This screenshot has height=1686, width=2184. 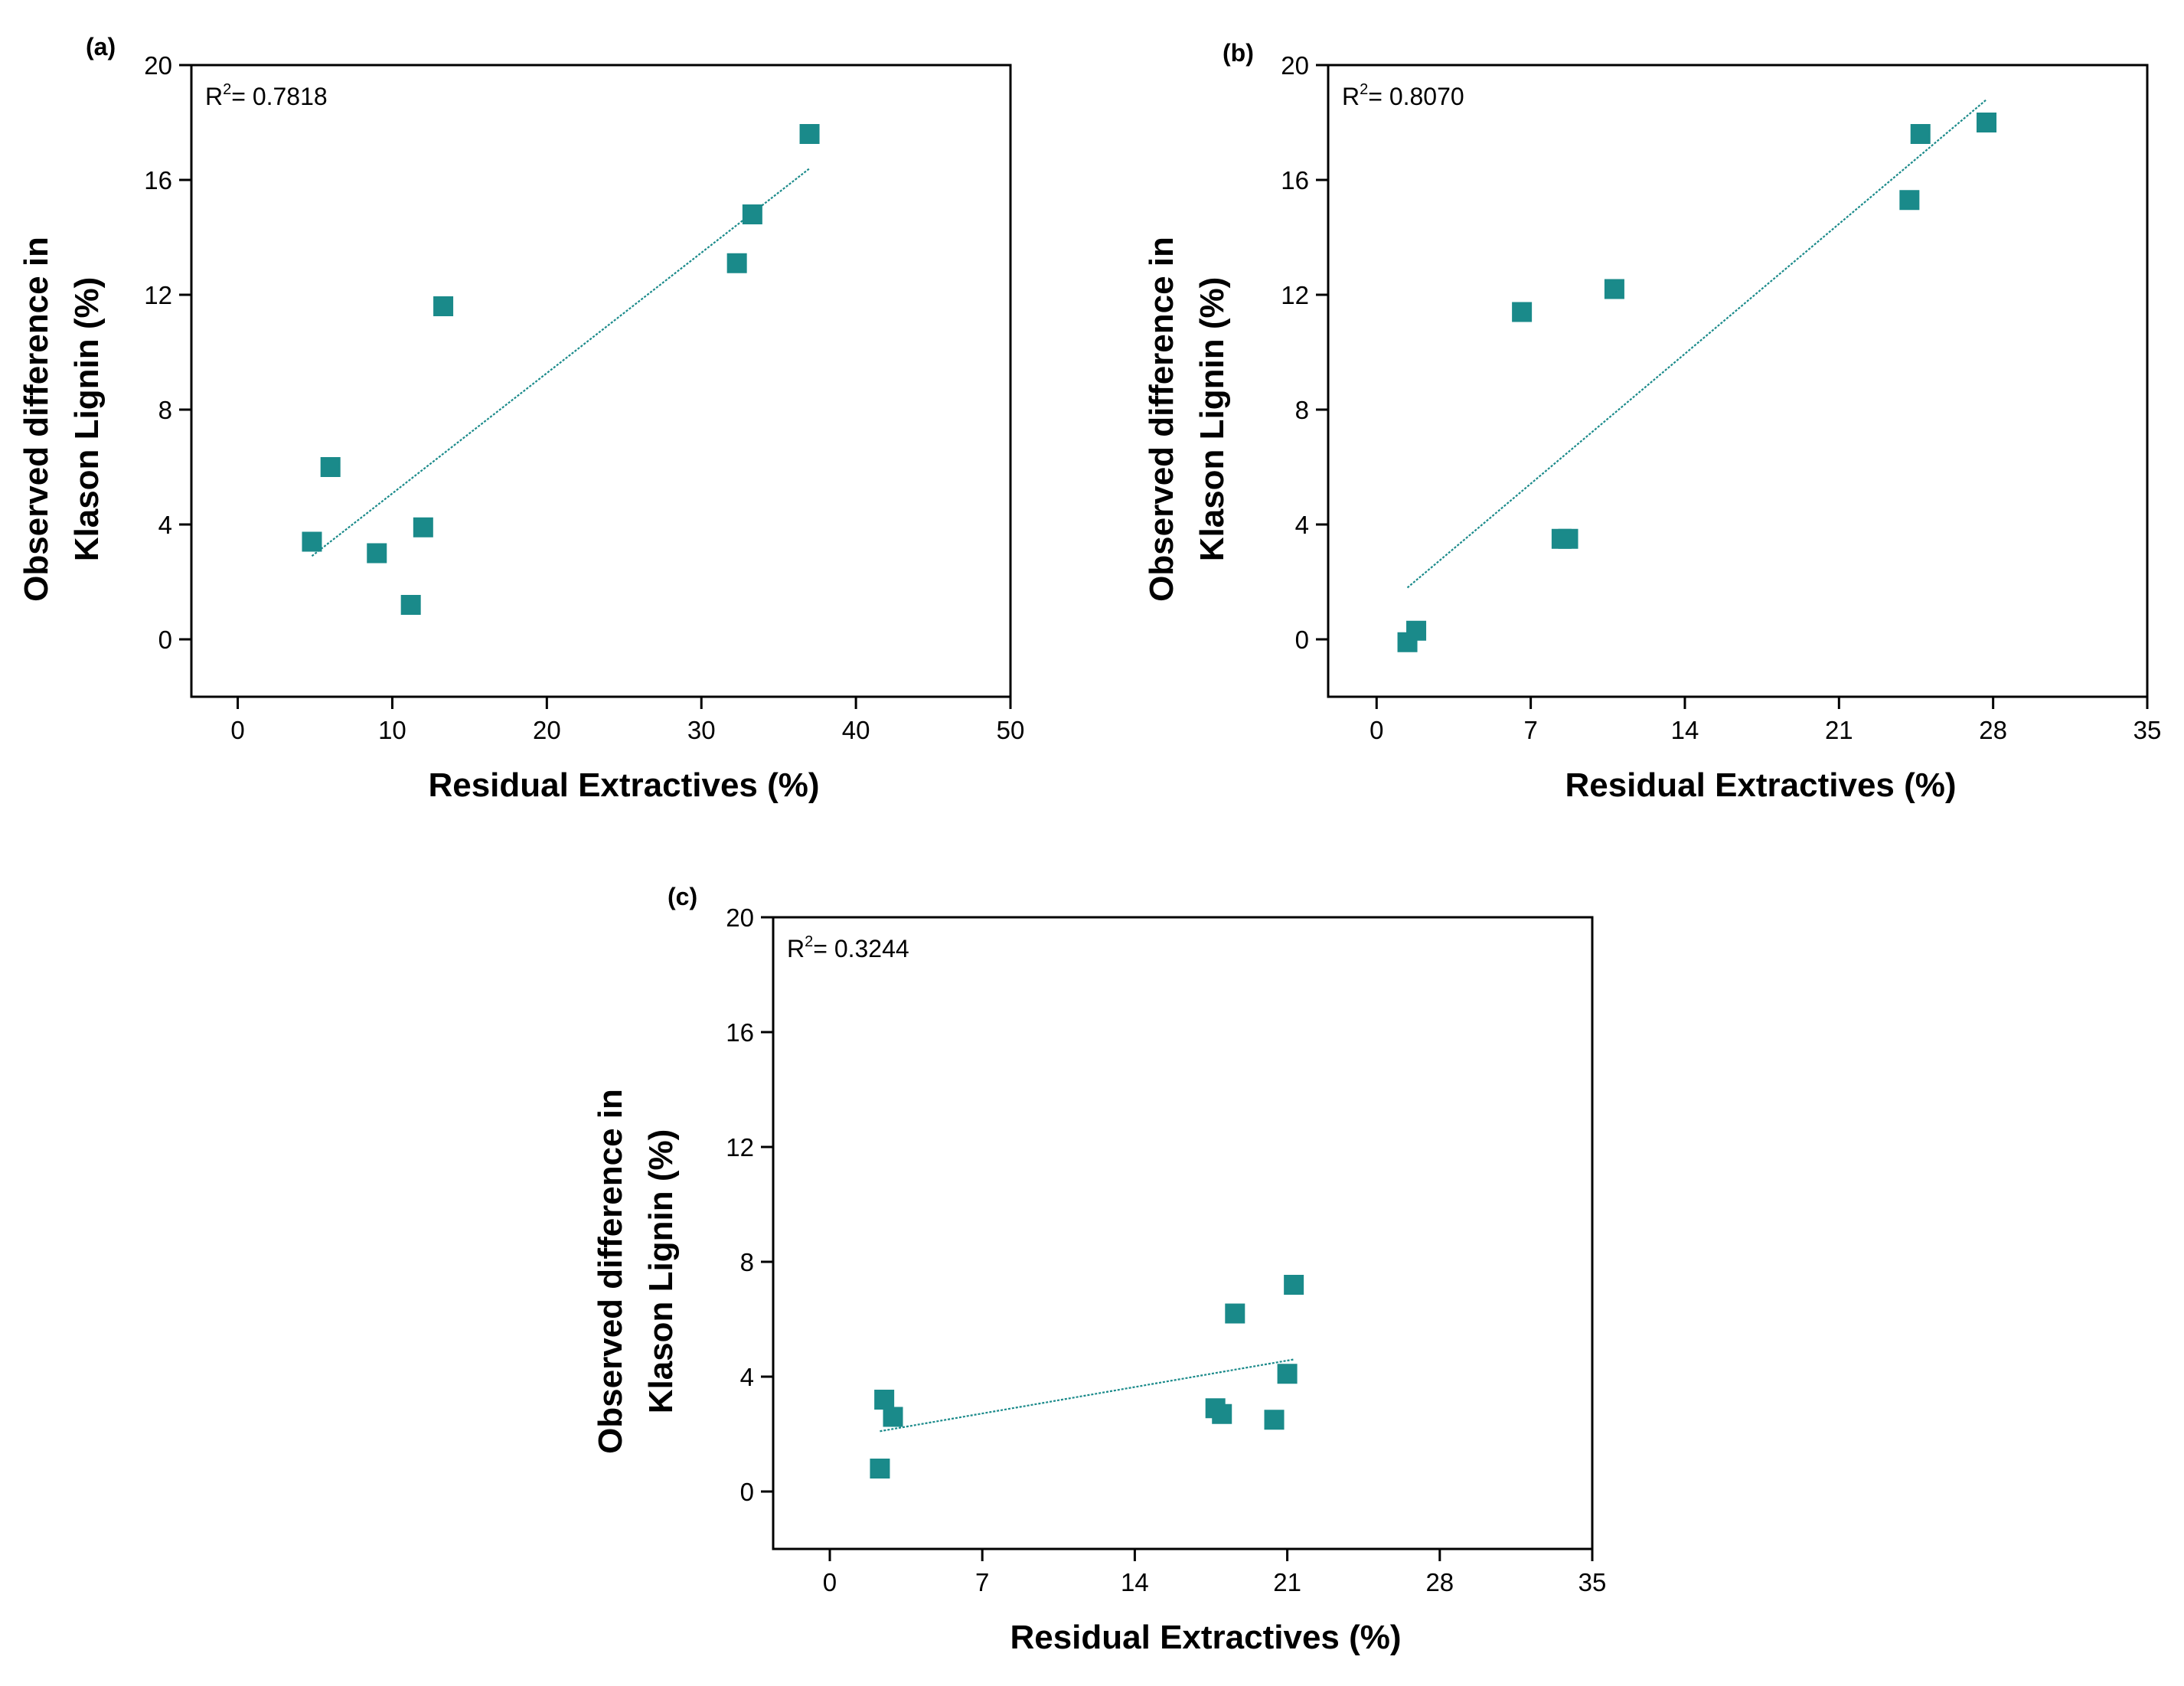 What do you see at coordinates (861, 948) in the screenshot?
I see `r-squared-value: = 0.3244` at bounding box center [861, 948].